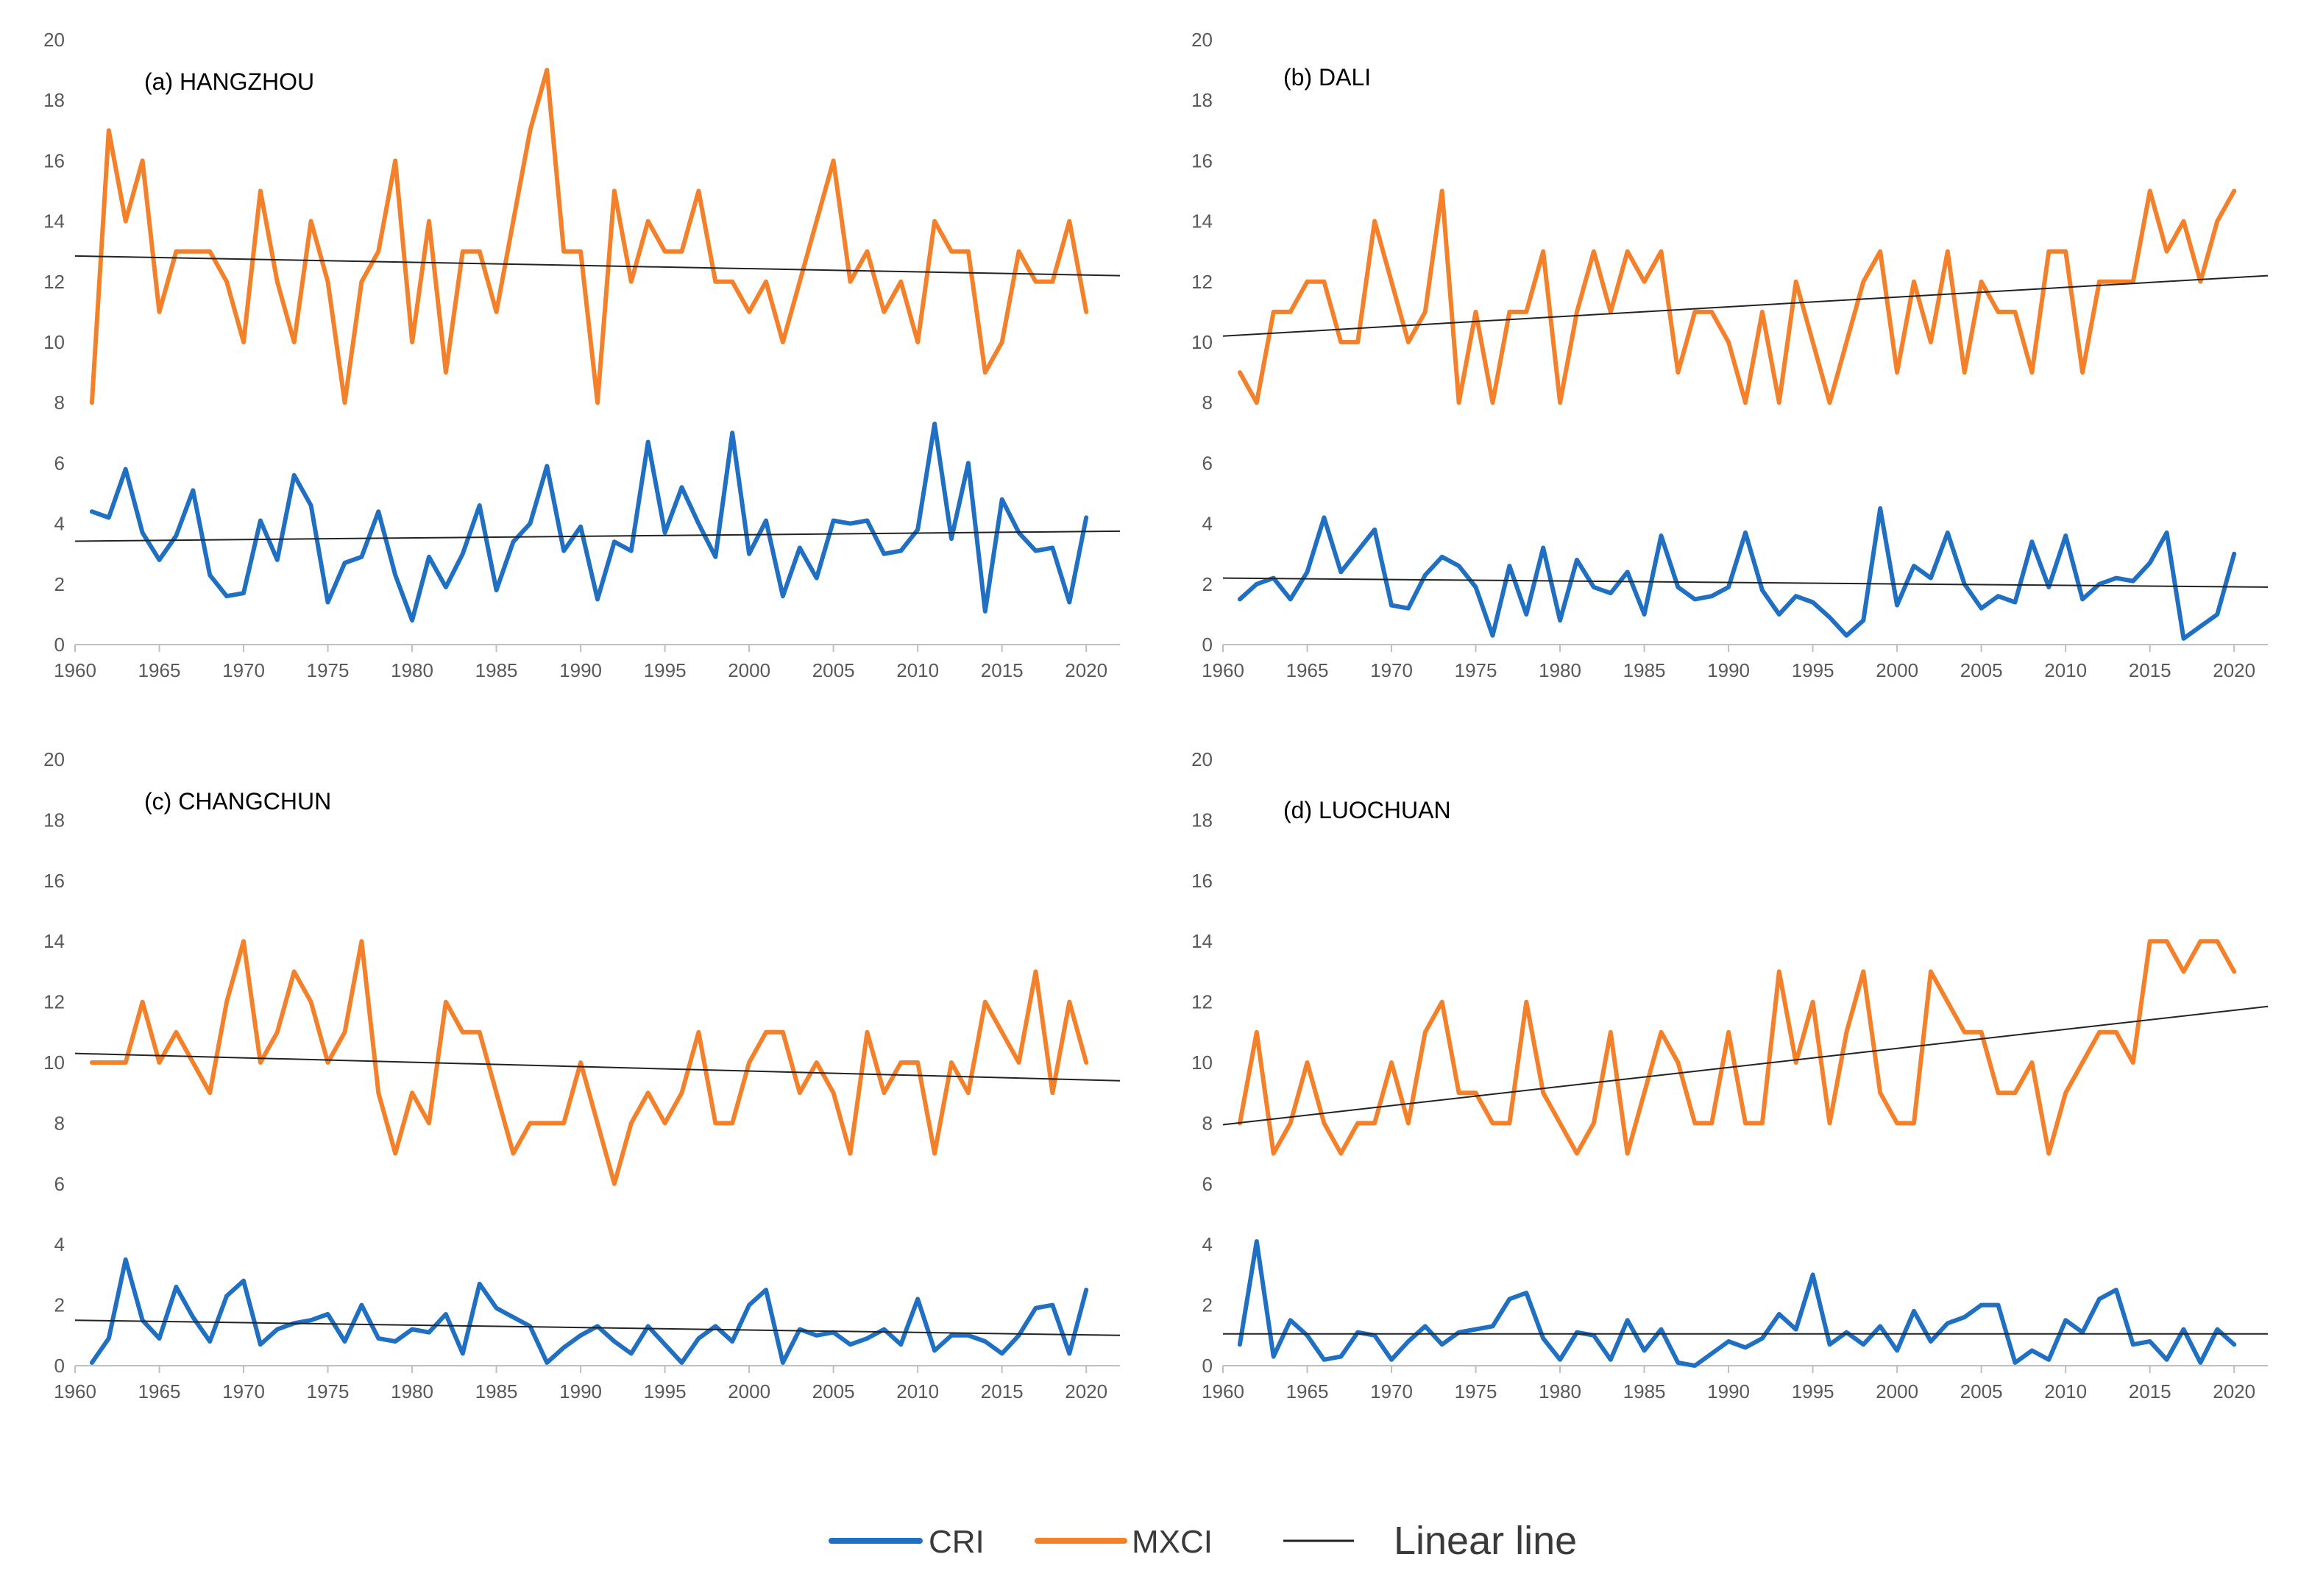 The height and width of the screenshot is (1596, 2312). What do you see at coordinates (833, 1391) in the screenshot?
I see `x-tick-label: 2005` at bounding box center [833, 1391].